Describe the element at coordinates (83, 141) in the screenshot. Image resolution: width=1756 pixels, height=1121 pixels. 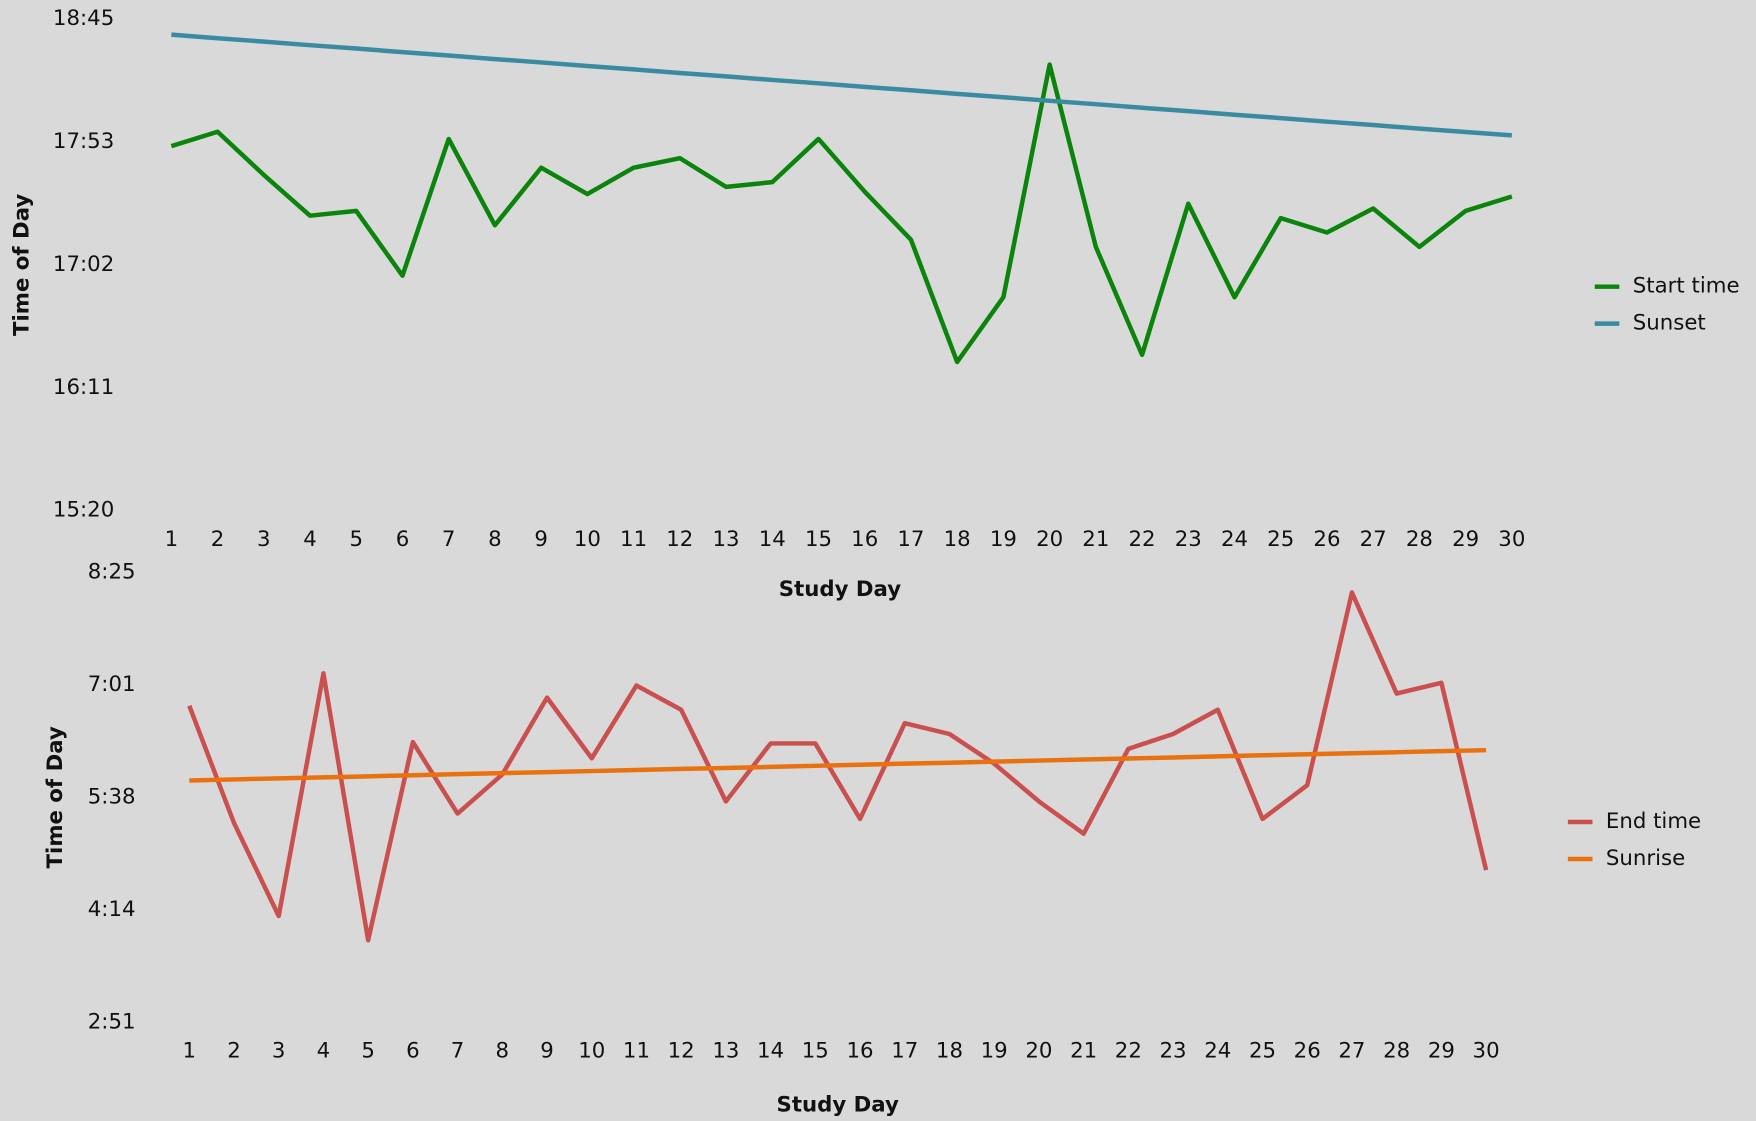
I see `y-tick-label: 17:53` at that location.